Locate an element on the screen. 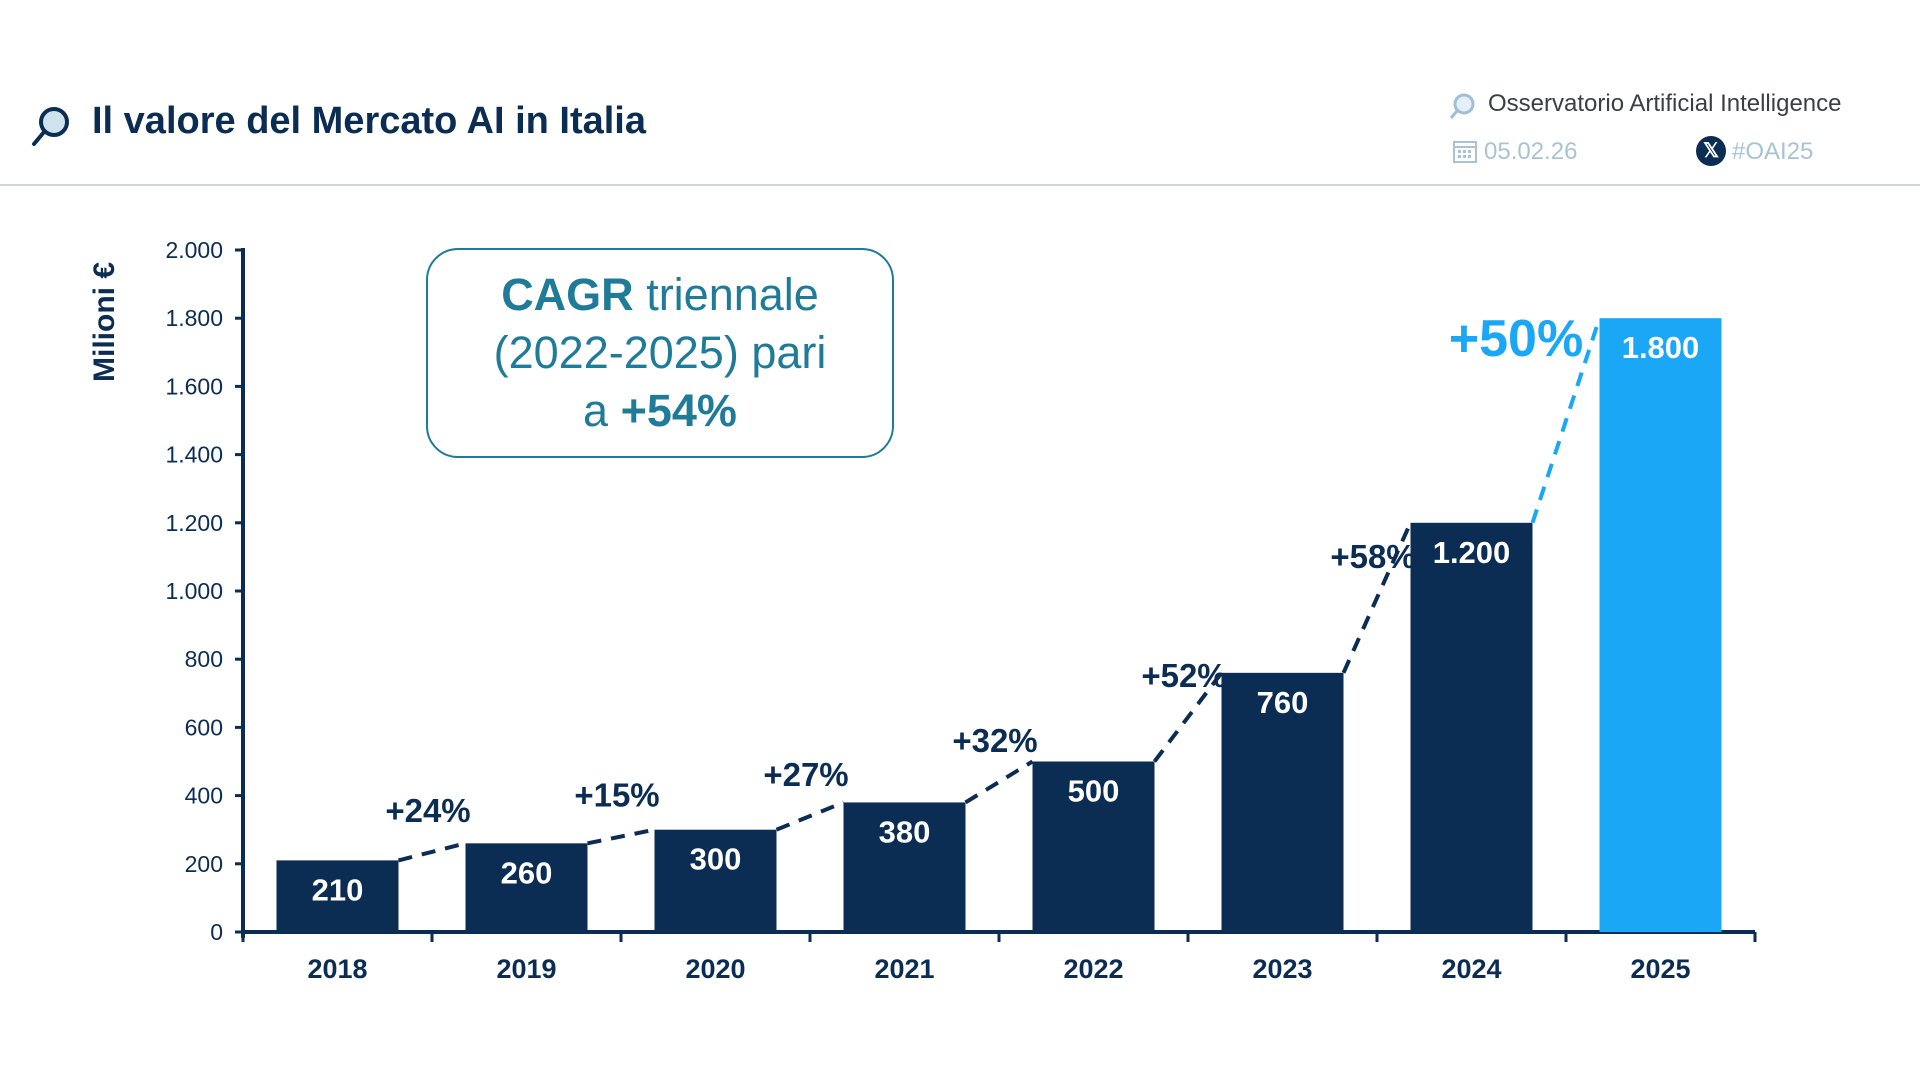  bar-value-label: 300 is located at coordinates (716, 859).